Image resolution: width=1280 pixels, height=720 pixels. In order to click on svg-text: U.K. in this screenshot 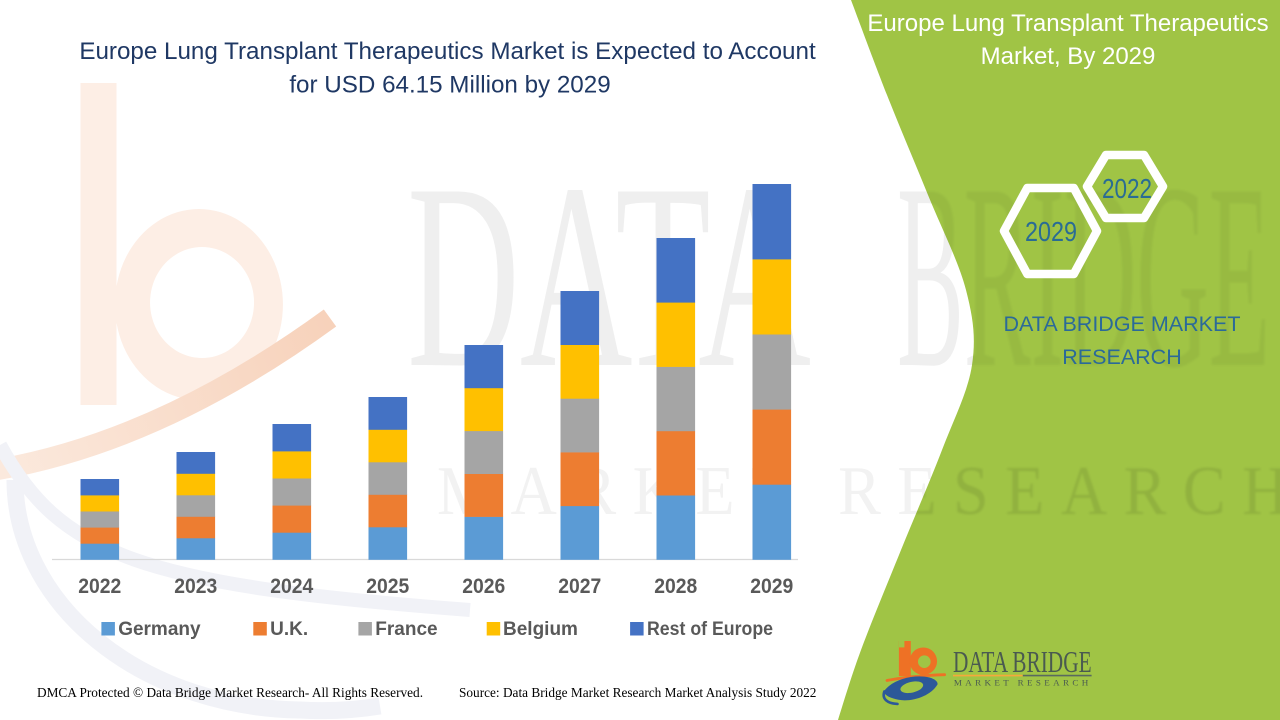, I will do `click(289, 629)`.